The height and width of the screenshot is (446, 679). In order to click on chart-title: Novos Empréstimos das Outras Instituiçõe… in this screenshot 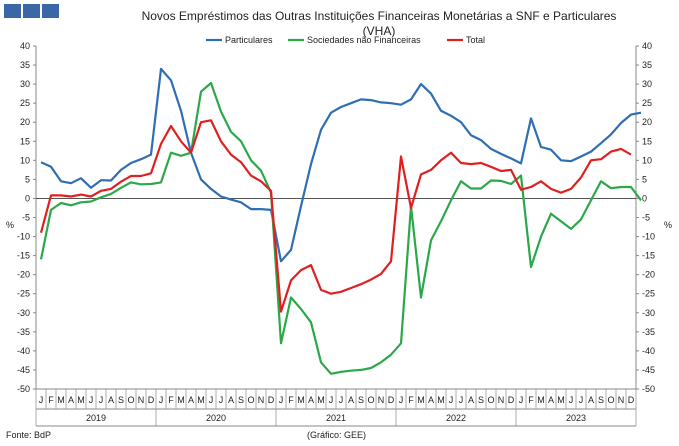, I will do `click(379, 16)`.